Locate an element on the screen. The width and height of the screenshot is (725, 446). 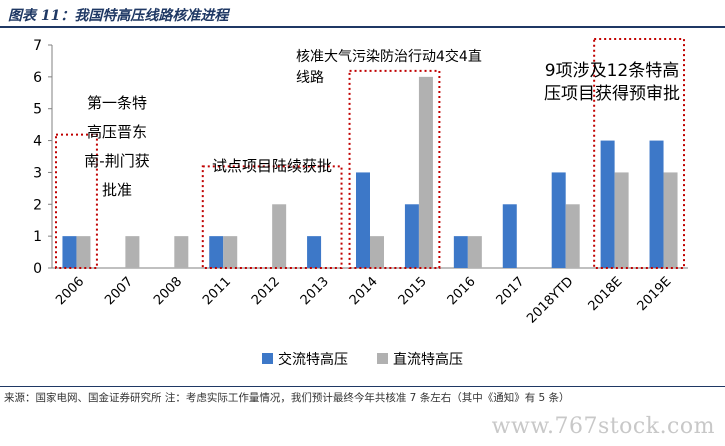
legend-label: 交流特高压 is located at coordinates (313, 359).